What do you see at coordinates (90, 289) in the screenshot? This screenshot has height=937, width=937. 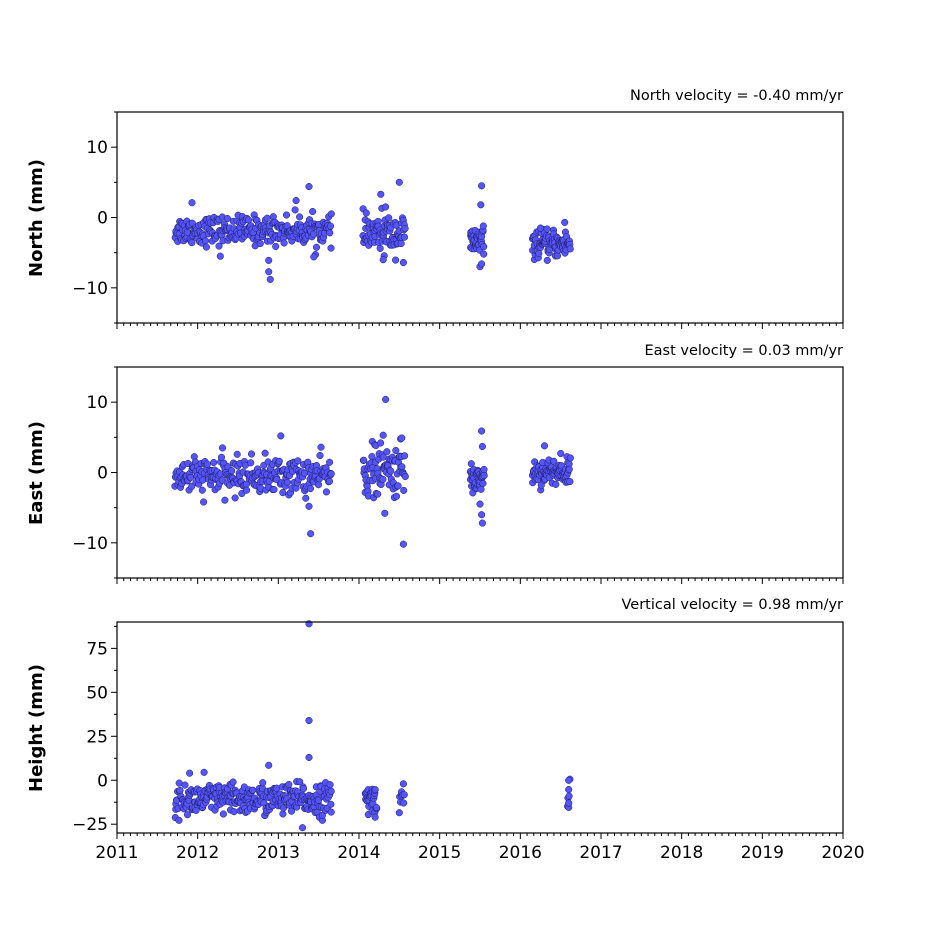 I see `north-ytick-label: −10` at bounding box center [90, 289].